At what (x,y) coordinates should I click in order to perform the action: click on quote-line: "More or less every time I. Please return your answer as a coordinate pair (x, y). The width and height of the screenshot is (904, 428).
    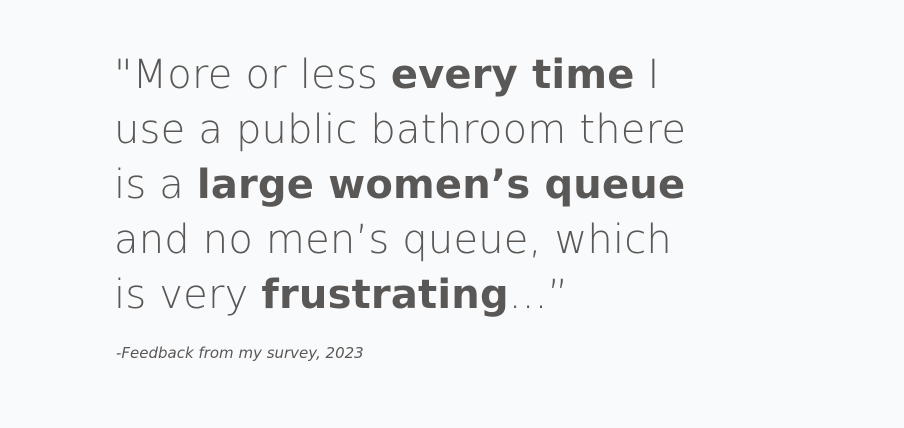
    Looking at the image, I should click on (494, 75).